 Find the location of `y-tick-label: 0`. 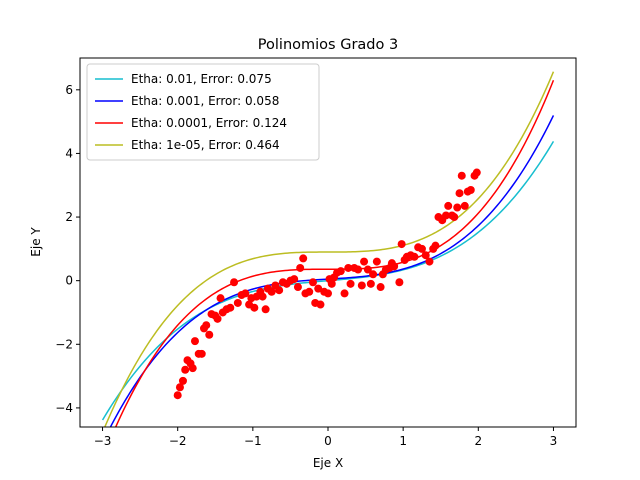

y-tick-label: 0 is located at coordinates (69, 281).